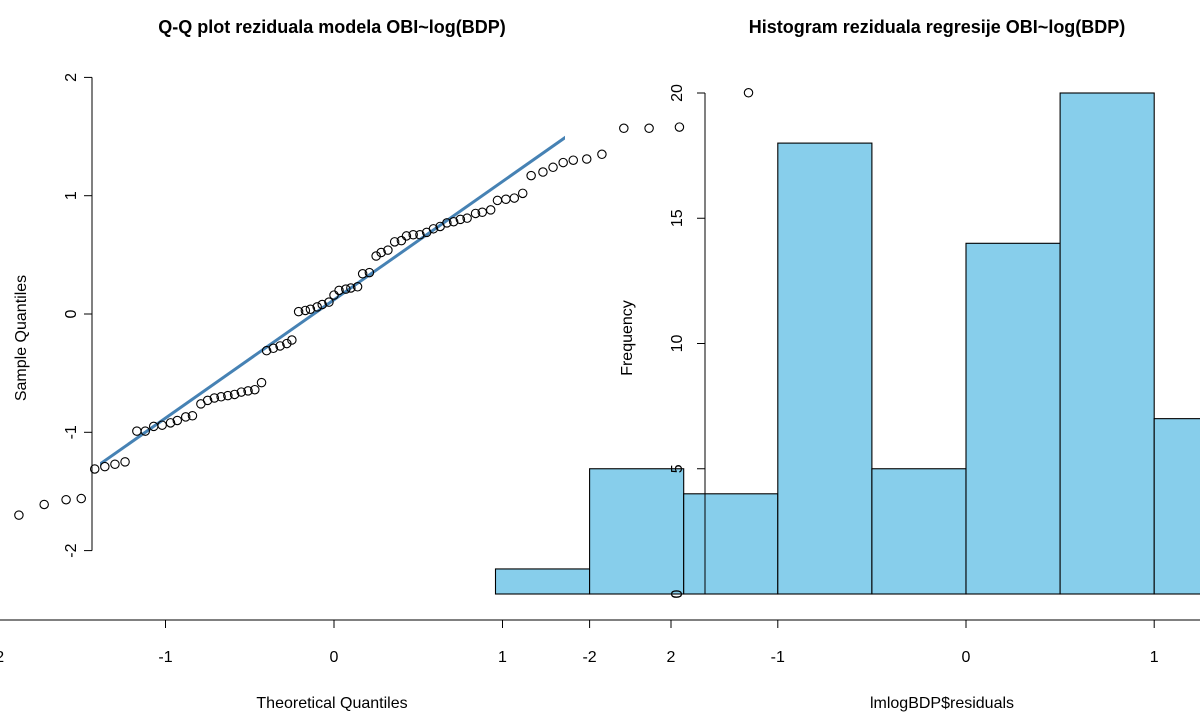  I want to click on qq-y-tick-label: 2, so click(71, 77).